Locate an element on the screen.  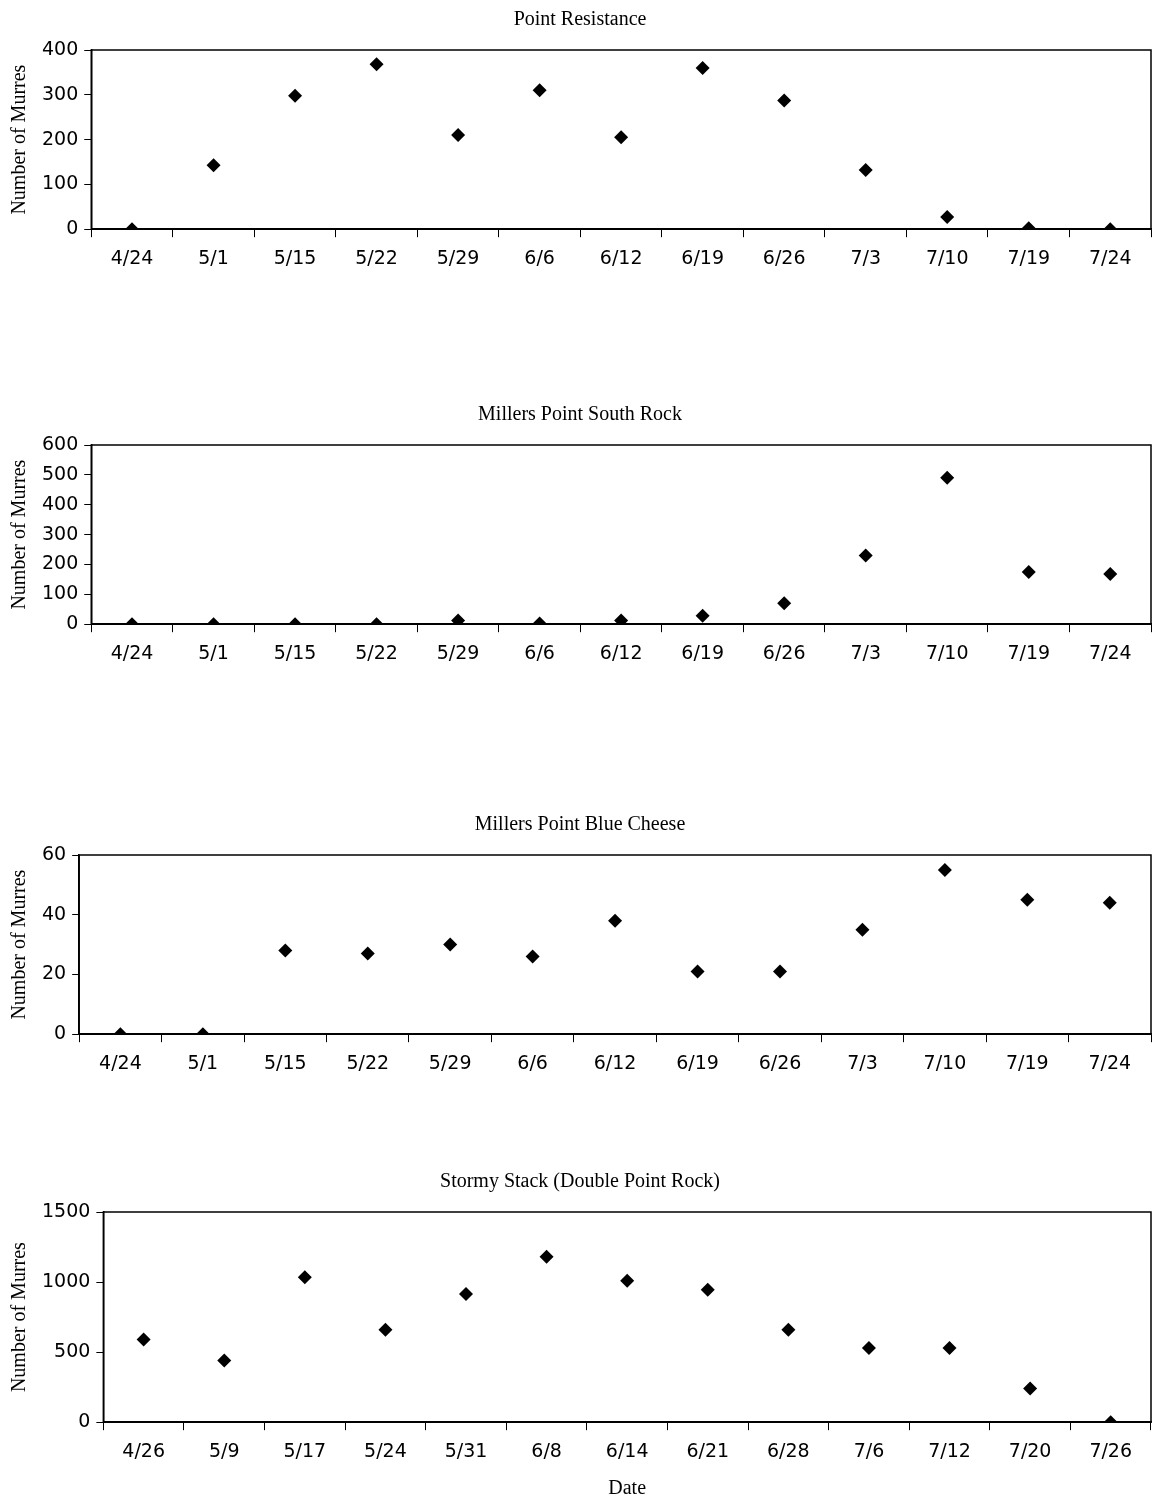
x-tick-label: 6/21 is located at coordinates (708, 1449).